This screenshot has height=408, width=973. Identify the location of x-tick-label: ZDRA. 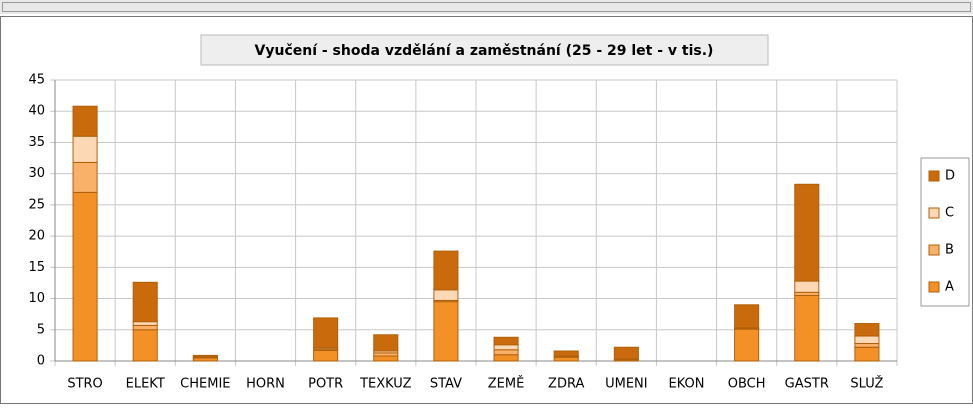
(566, 384).